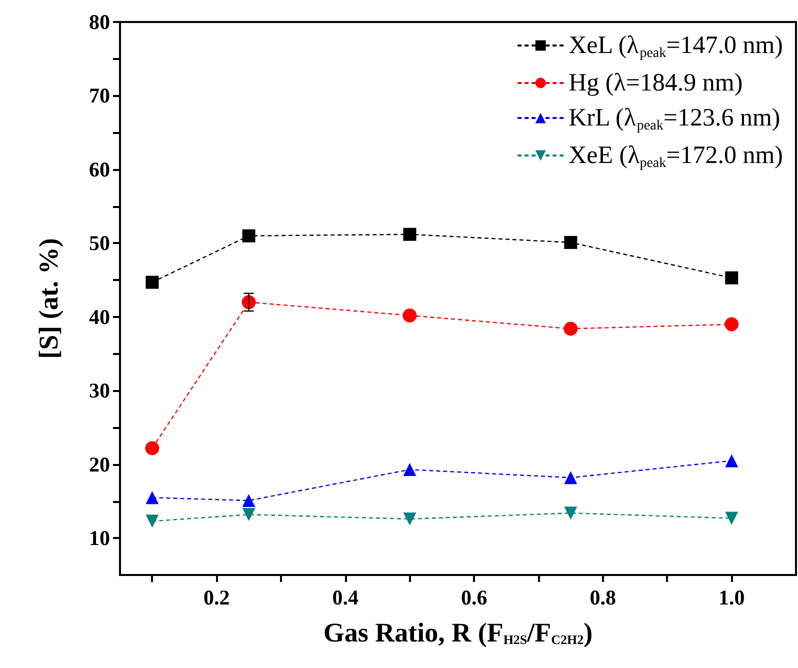  What do you see at coordinates (474, 598) in the screenshot?
I see `x-tick-label: 0.6` at bounding box center [474, 598].